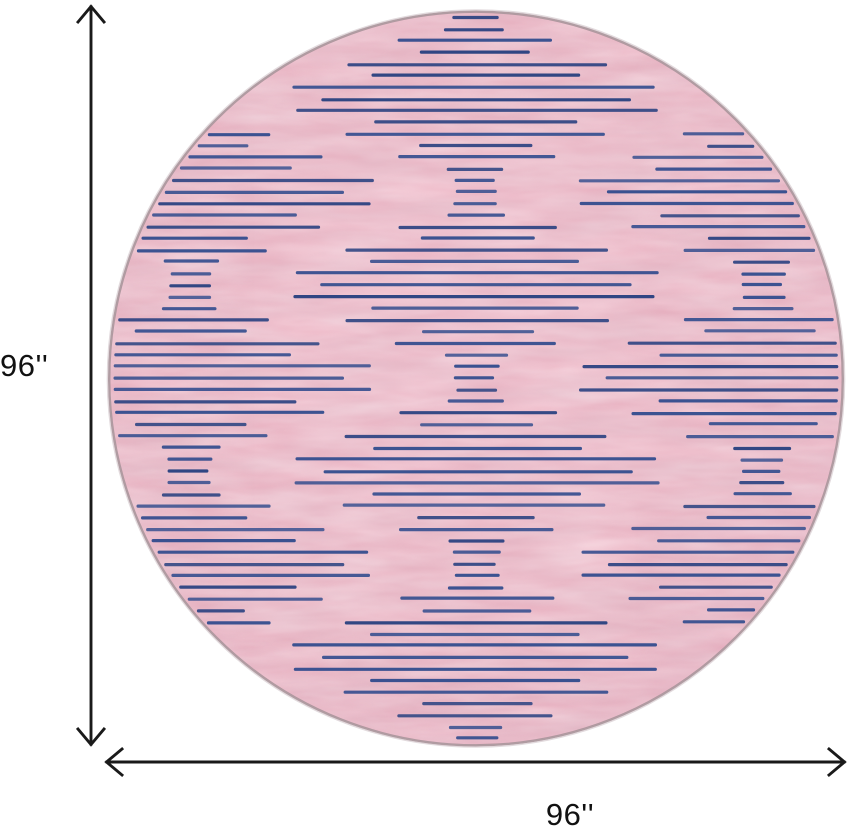 The image size is (850, 832). Describe the element at coordinates (24, 365) in the screenshot. I see `height-dimension-label: 96''` at that location.